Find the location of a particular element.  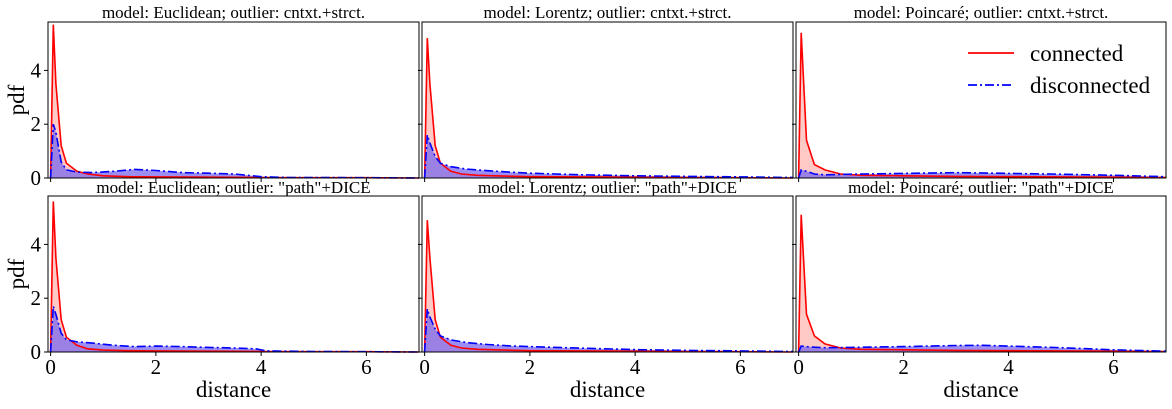

panel-4-xlabel: distance is located at coordinates (607, 389).